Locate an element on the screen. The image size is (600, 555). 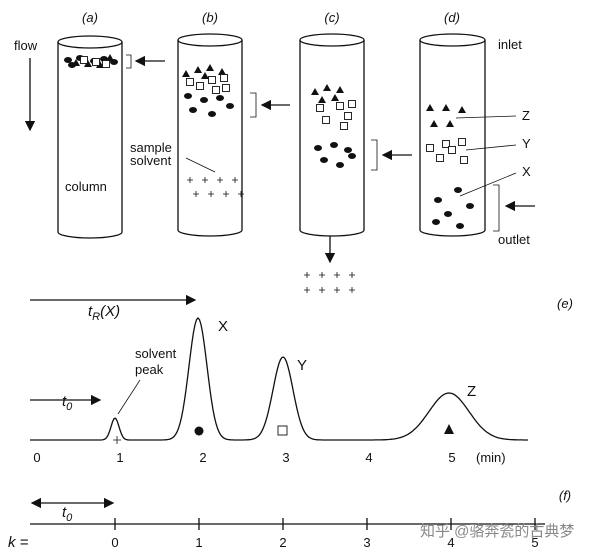
time-tick-label: 3 is located at coordinates (285, 457).